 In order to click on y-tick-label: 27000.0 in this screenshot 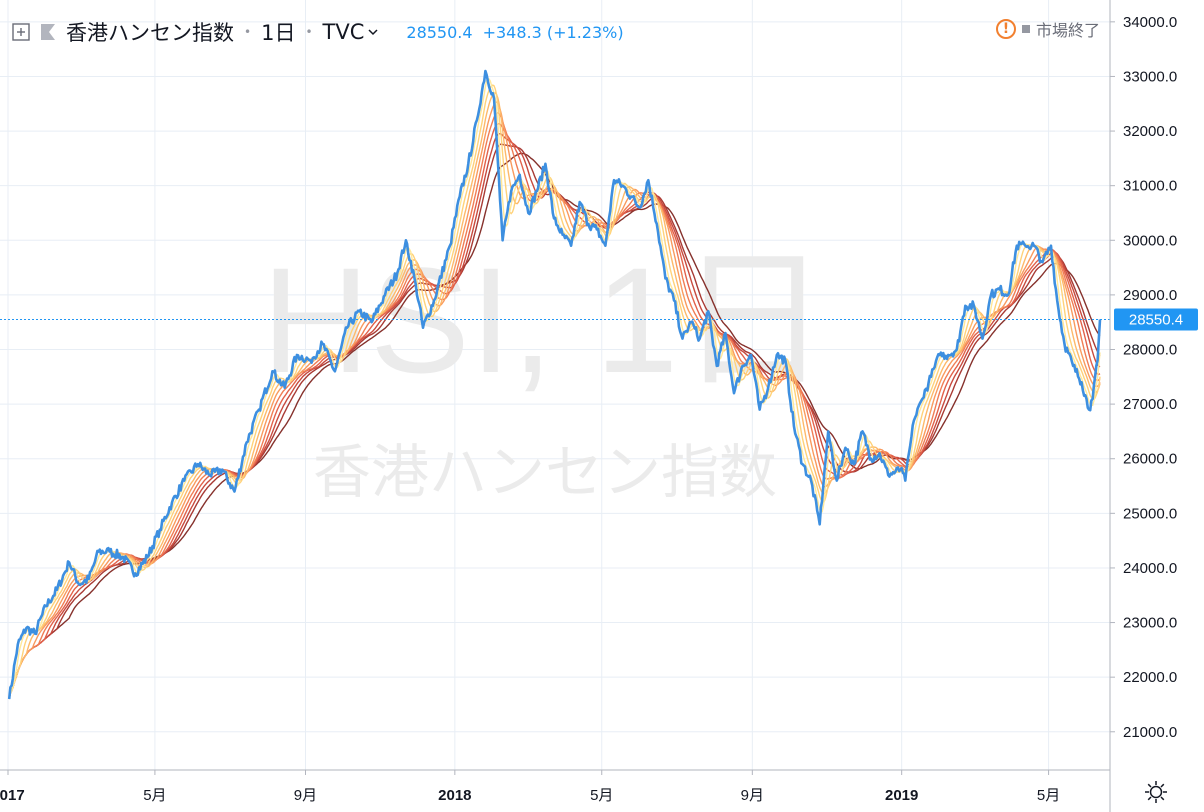, I will do `click(1150, 404)`.